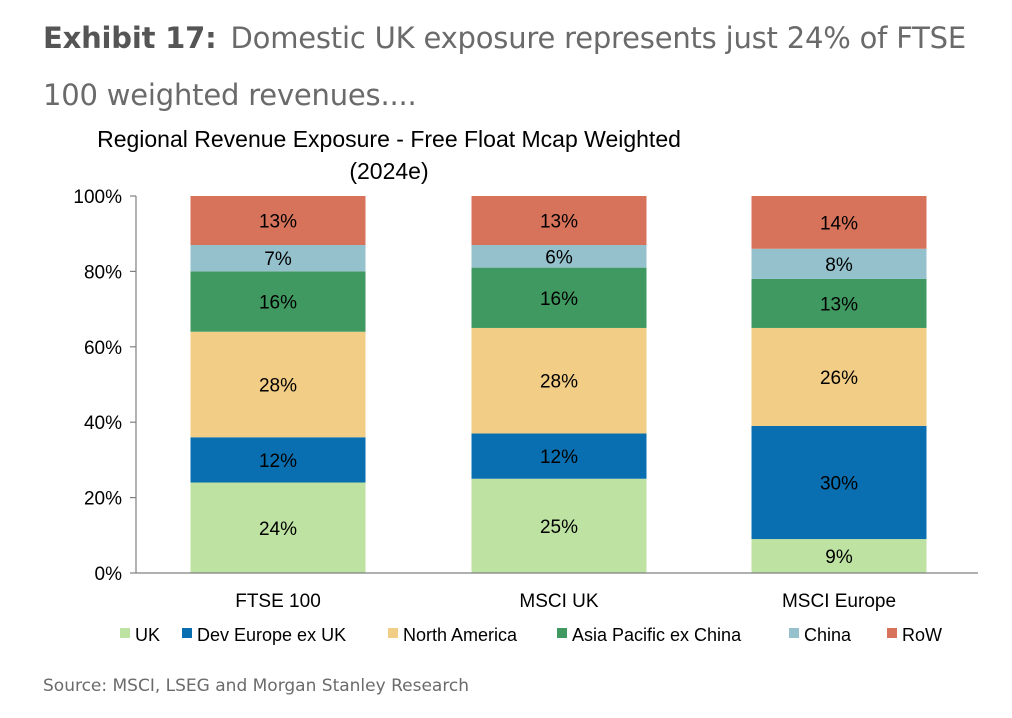  I want to click on y-tick-label: 20%, so click(103, 499).